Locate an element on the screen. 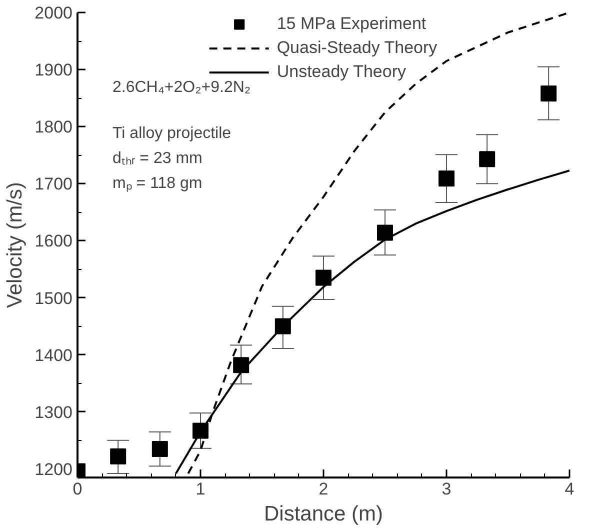 Image resolution: width=589 pixels, height=528 pixels. annotation: mₚ = 118 gm is located at coordinates (157, 183).